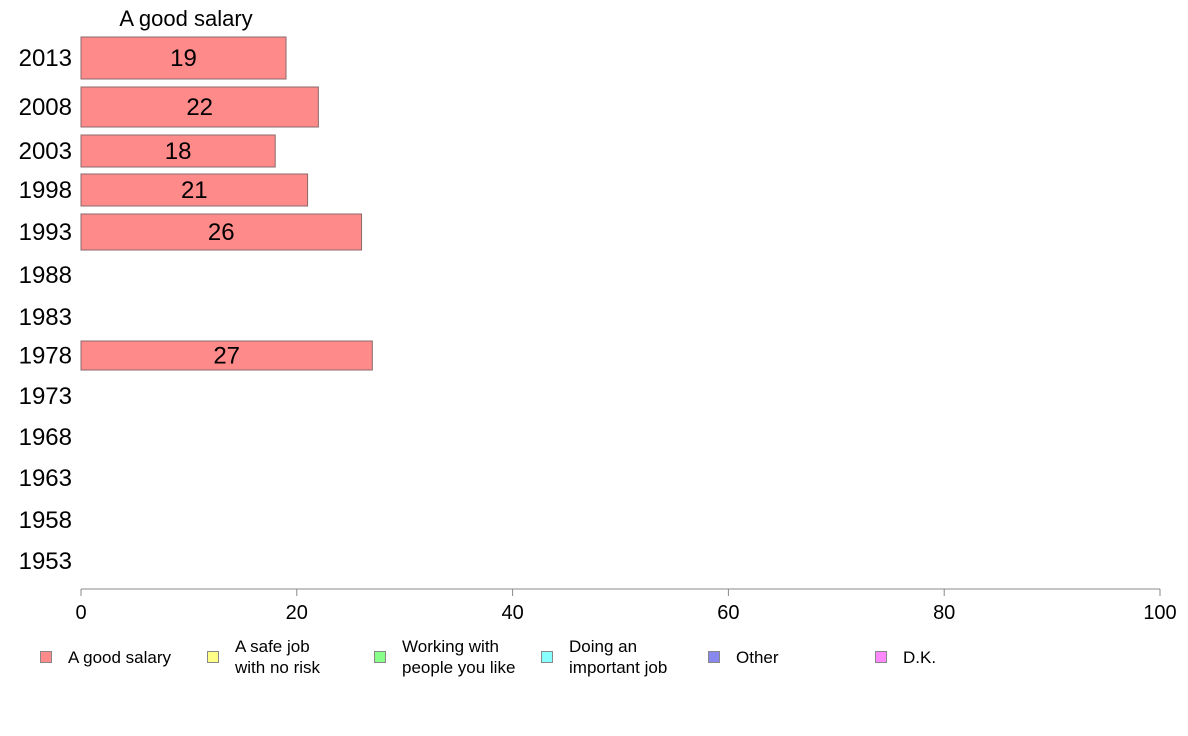  What do you see at coordinates (944, 613) in the screenshot?
I see `x-tick-label: 80` at bounding box center [944, 613].